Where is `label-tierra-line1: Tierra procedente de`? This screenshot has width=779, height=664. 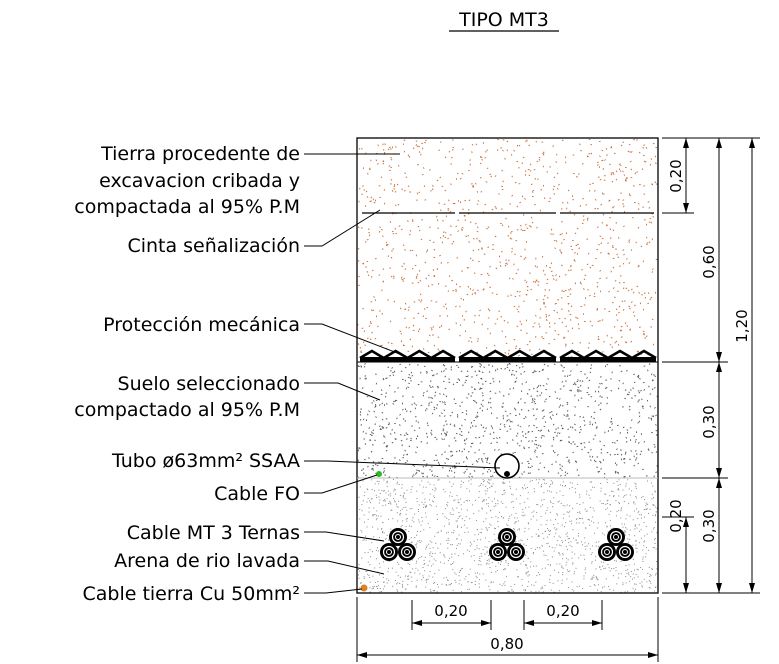 label-tierra-line1: Tierra procedente de is located at coordinates (200, 154).